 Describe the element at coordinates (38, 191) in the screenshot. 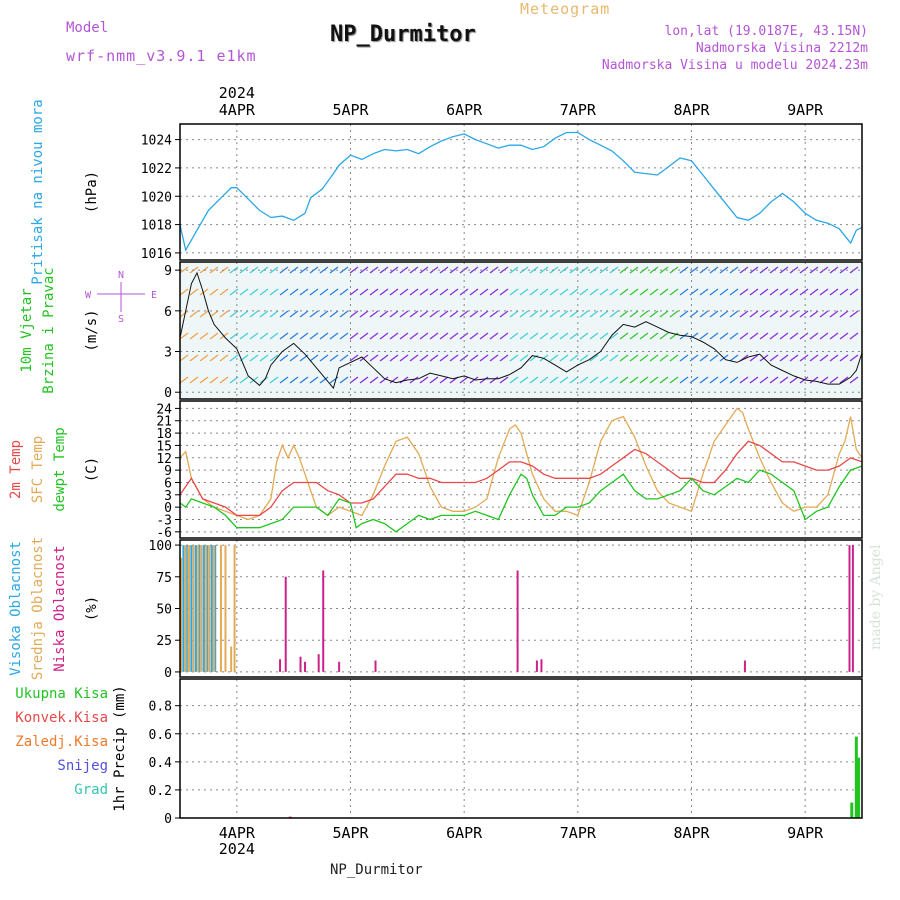

I see `pressure-ylabel: Pritisak na nivou mora` at that location.